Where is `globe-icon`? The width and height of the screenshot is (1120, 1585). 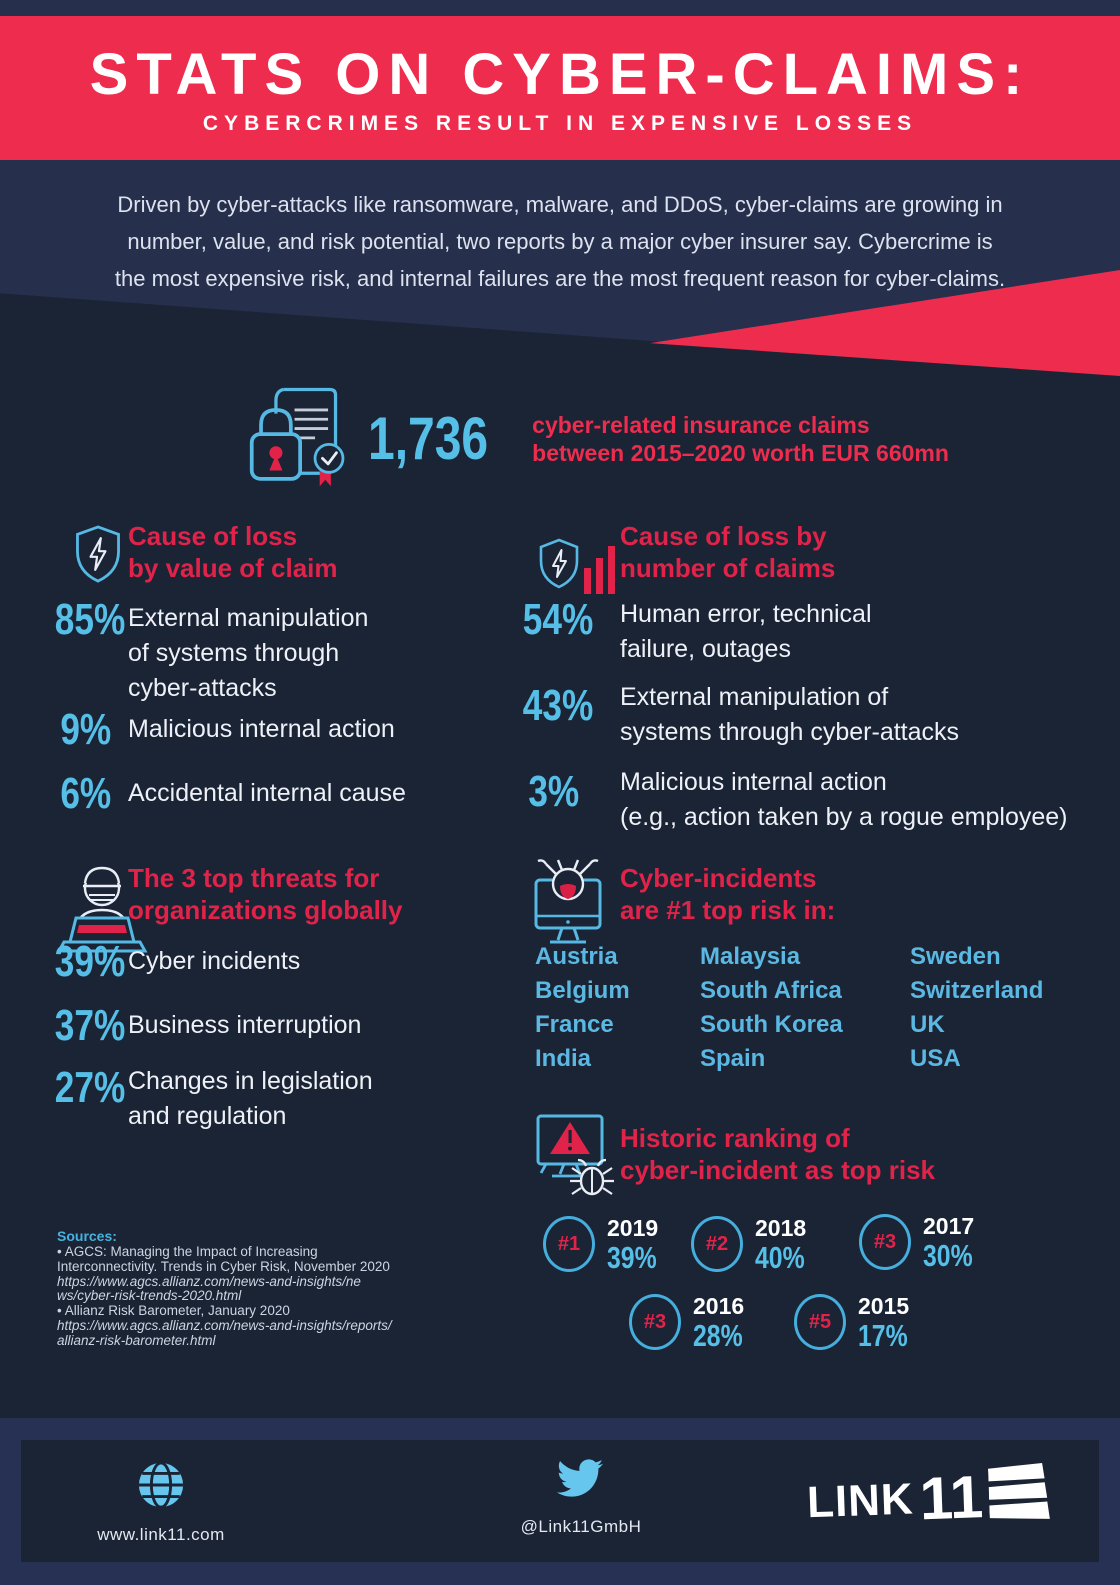
globe-icon is located at coordinates (161, 1487).